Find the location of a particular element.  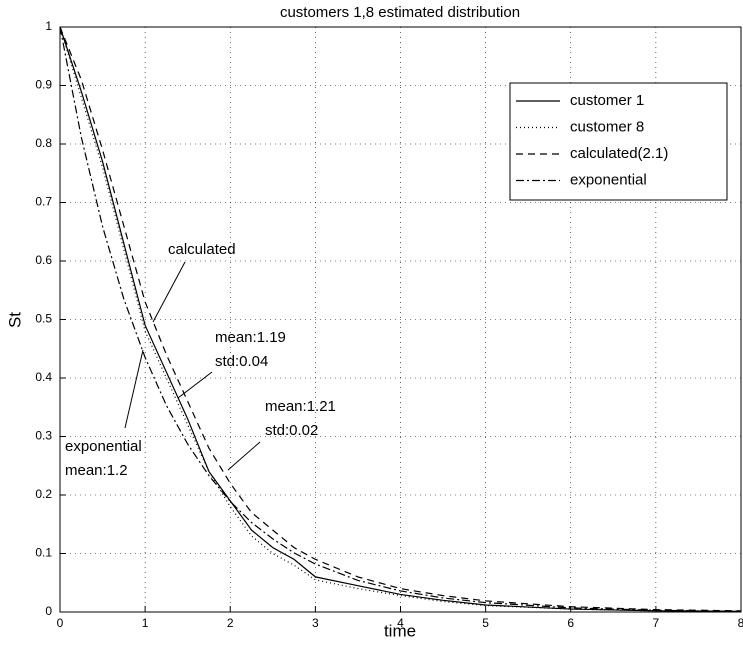

y-tick-label: 0 is located at coordinates (48, 611).